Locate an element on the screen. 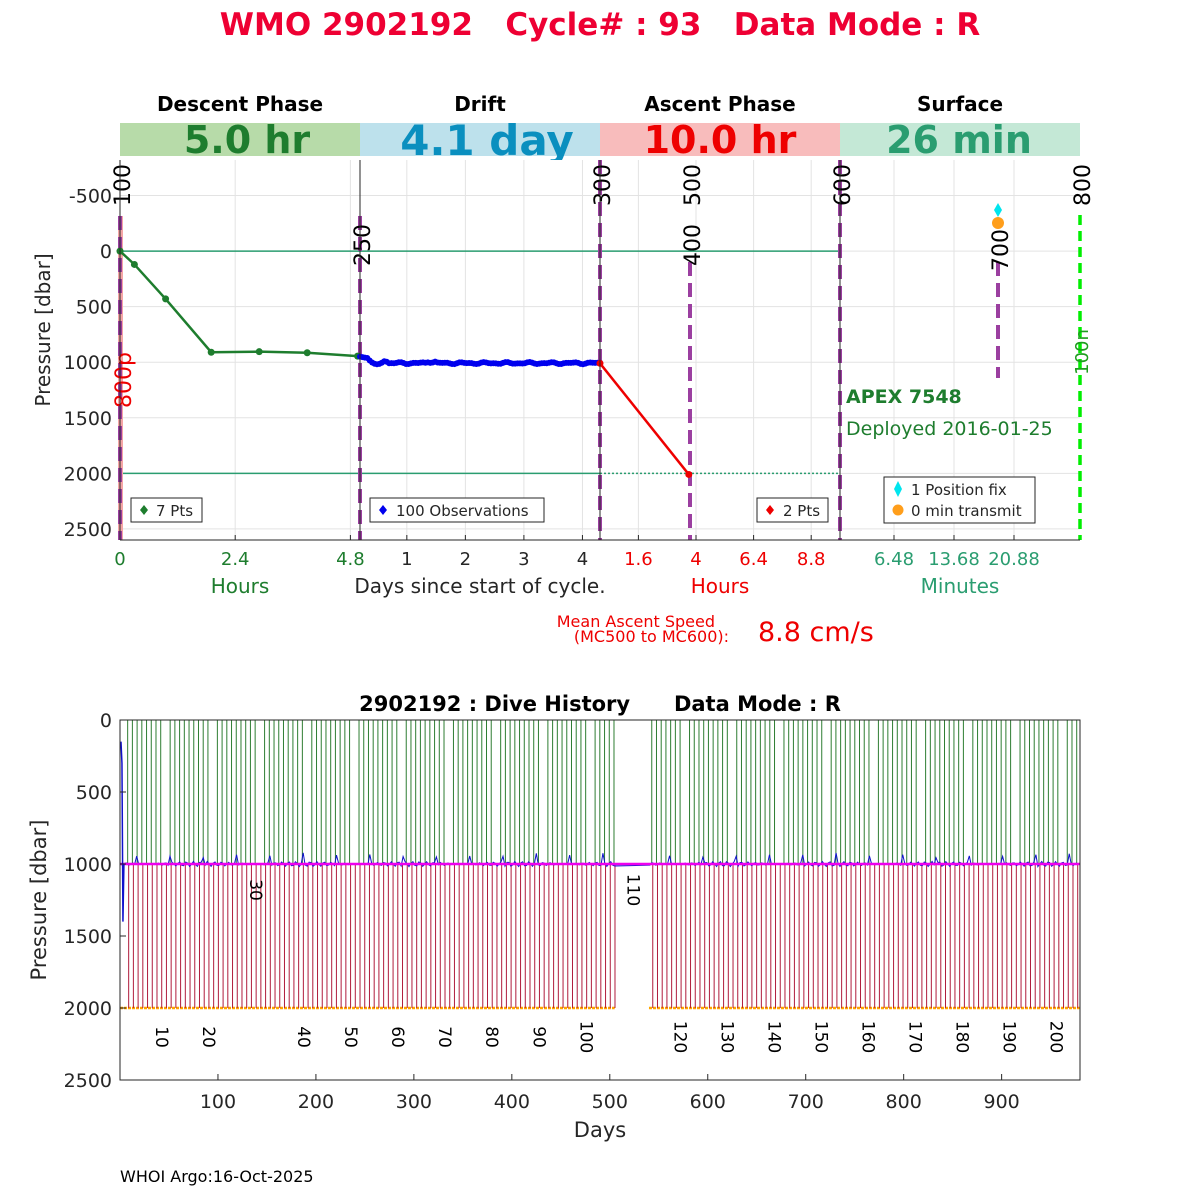  history-first-dive is located at coordinates (122, 831).